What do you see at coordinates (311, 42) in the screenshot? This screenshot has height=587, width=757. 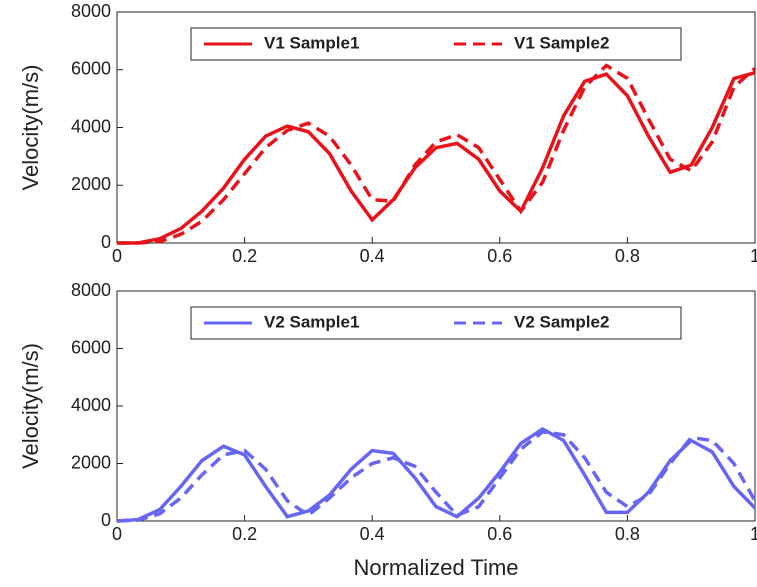 I see `legend-label: V1 Sample1` at bounding box center [311, 42].